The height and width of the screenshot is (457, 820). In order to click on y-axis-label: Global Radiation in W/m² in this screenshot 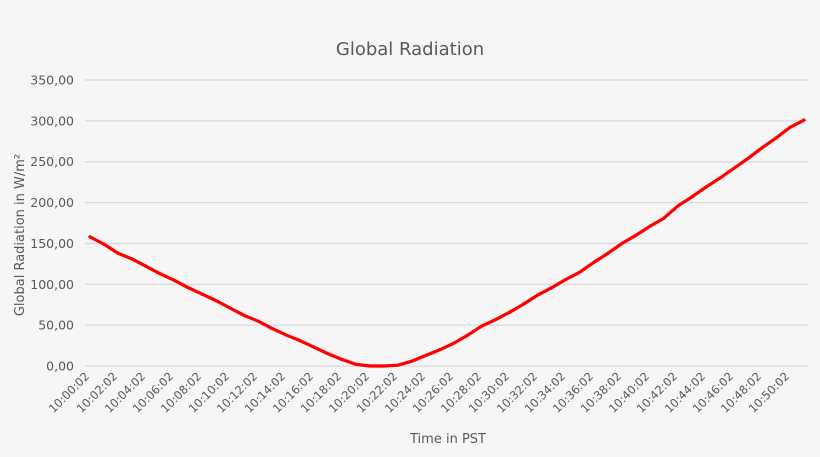, I will do `click(20, 235)`.